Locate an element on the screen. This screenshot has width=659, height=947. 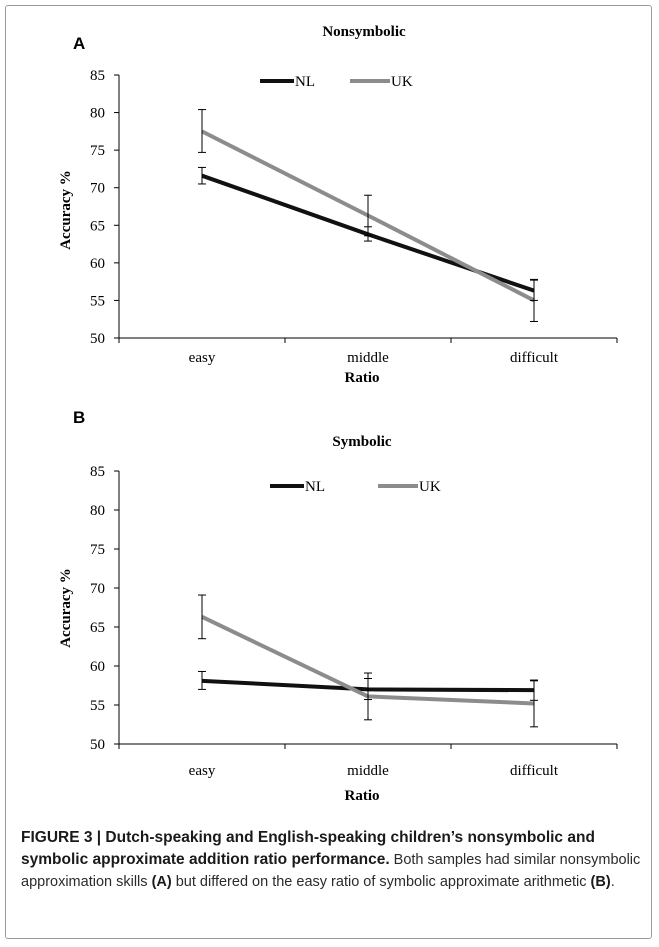
panel-b-y-tick-label: 85 is located at coordinates (97, 472).